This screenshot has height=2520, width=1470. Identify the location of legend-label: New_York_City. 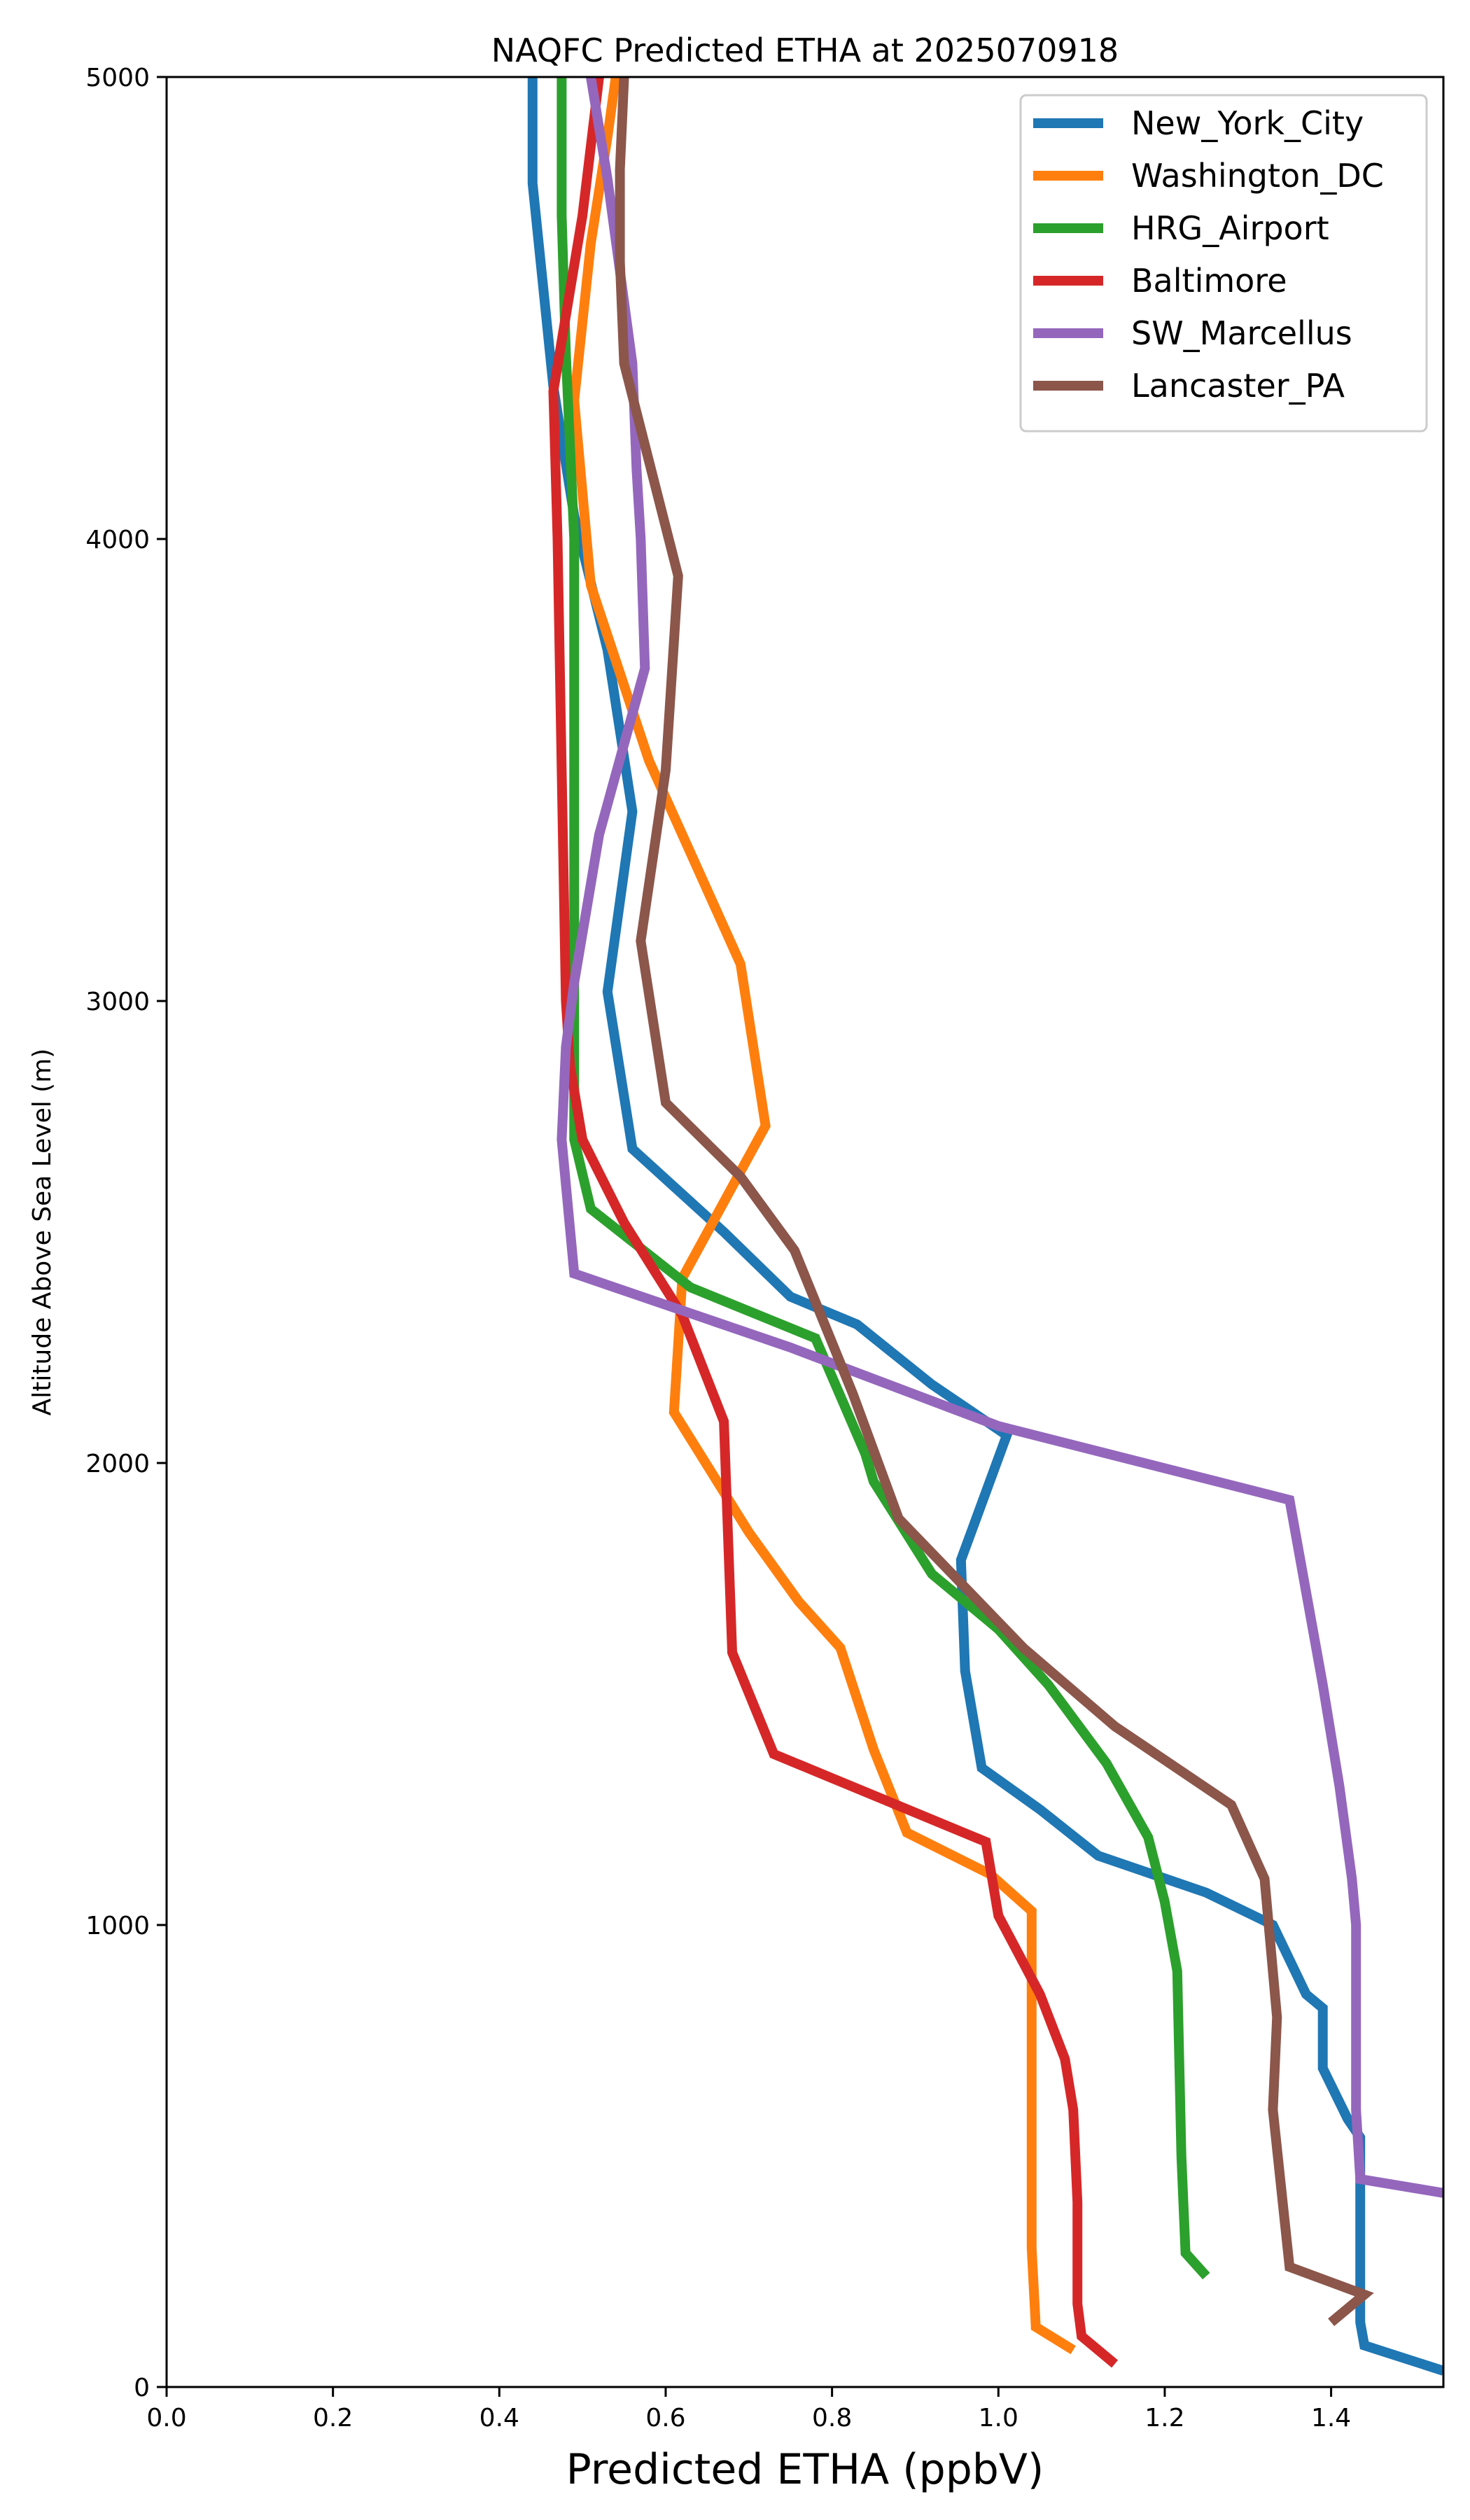
(1247, 123).